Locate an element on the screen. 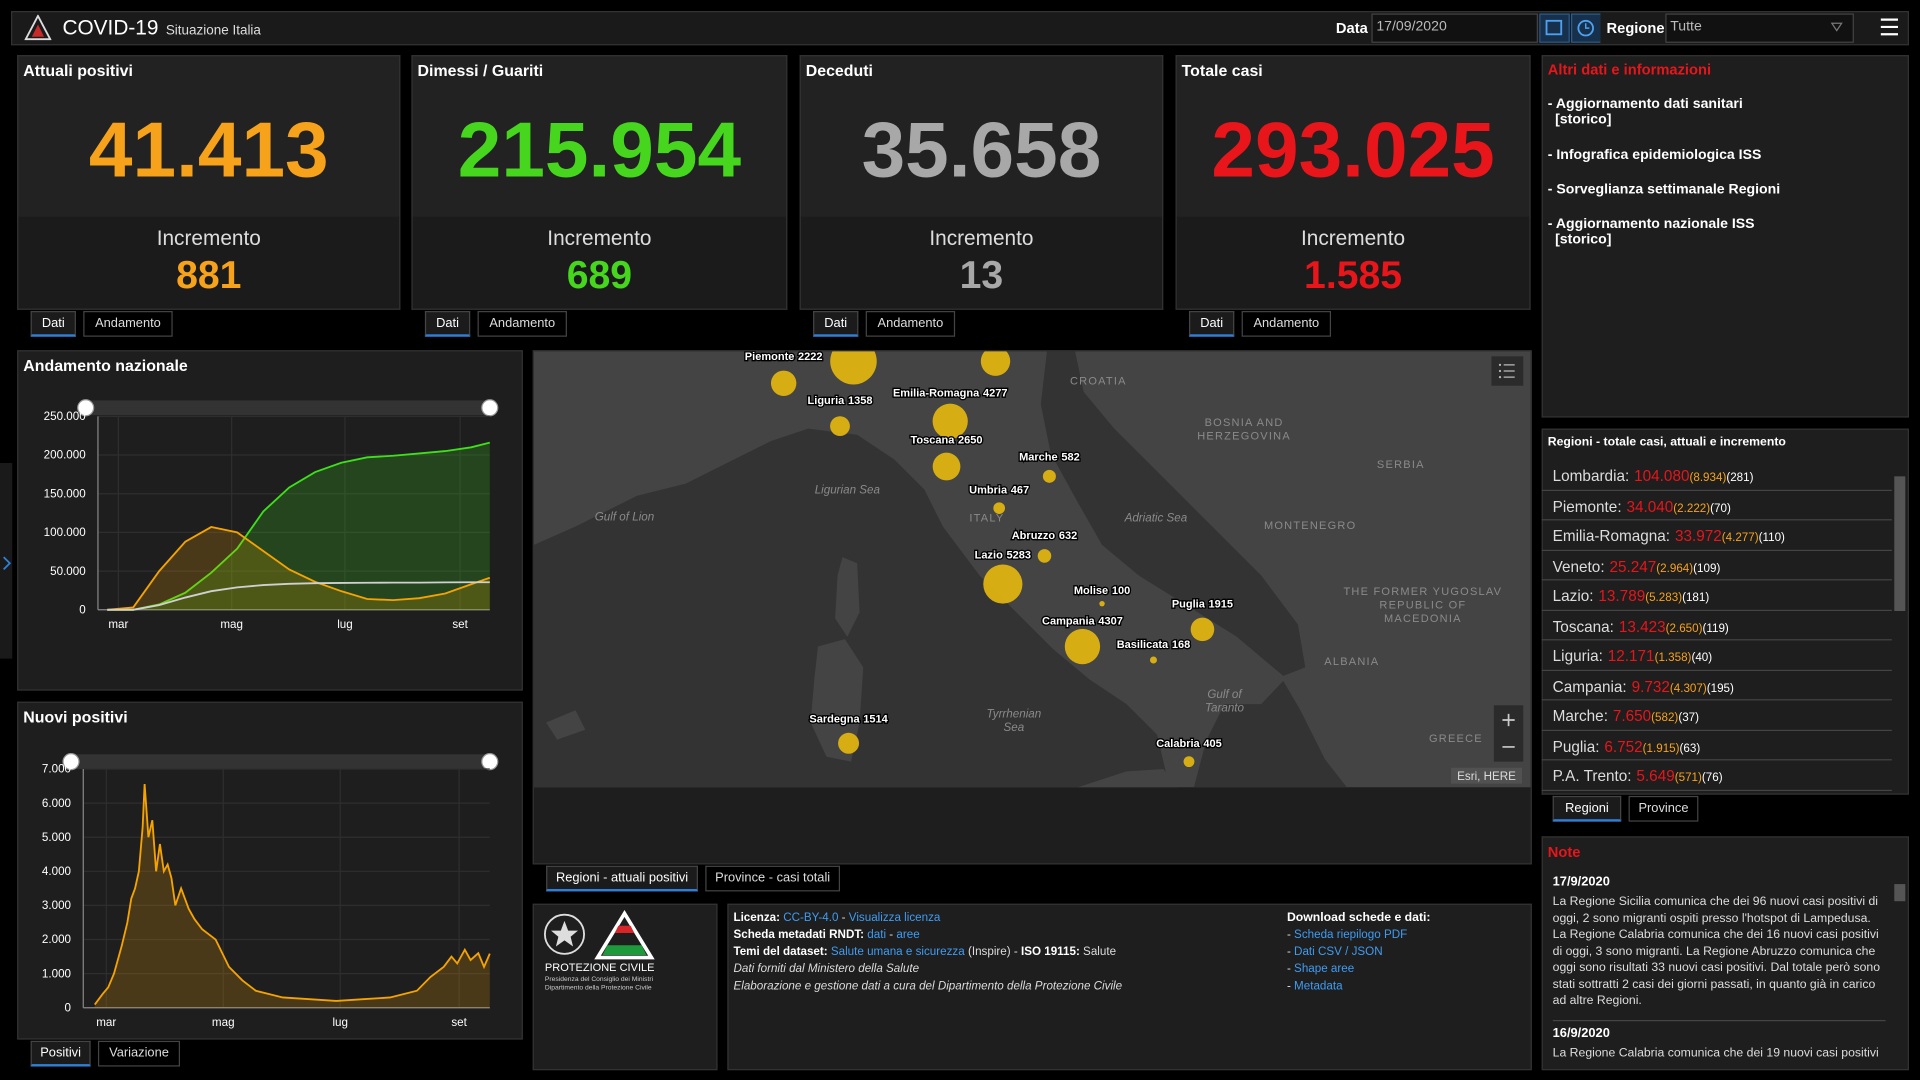  info-link: - Sorveglianza settimanale Regioni is located at coordinates (1664, 190).